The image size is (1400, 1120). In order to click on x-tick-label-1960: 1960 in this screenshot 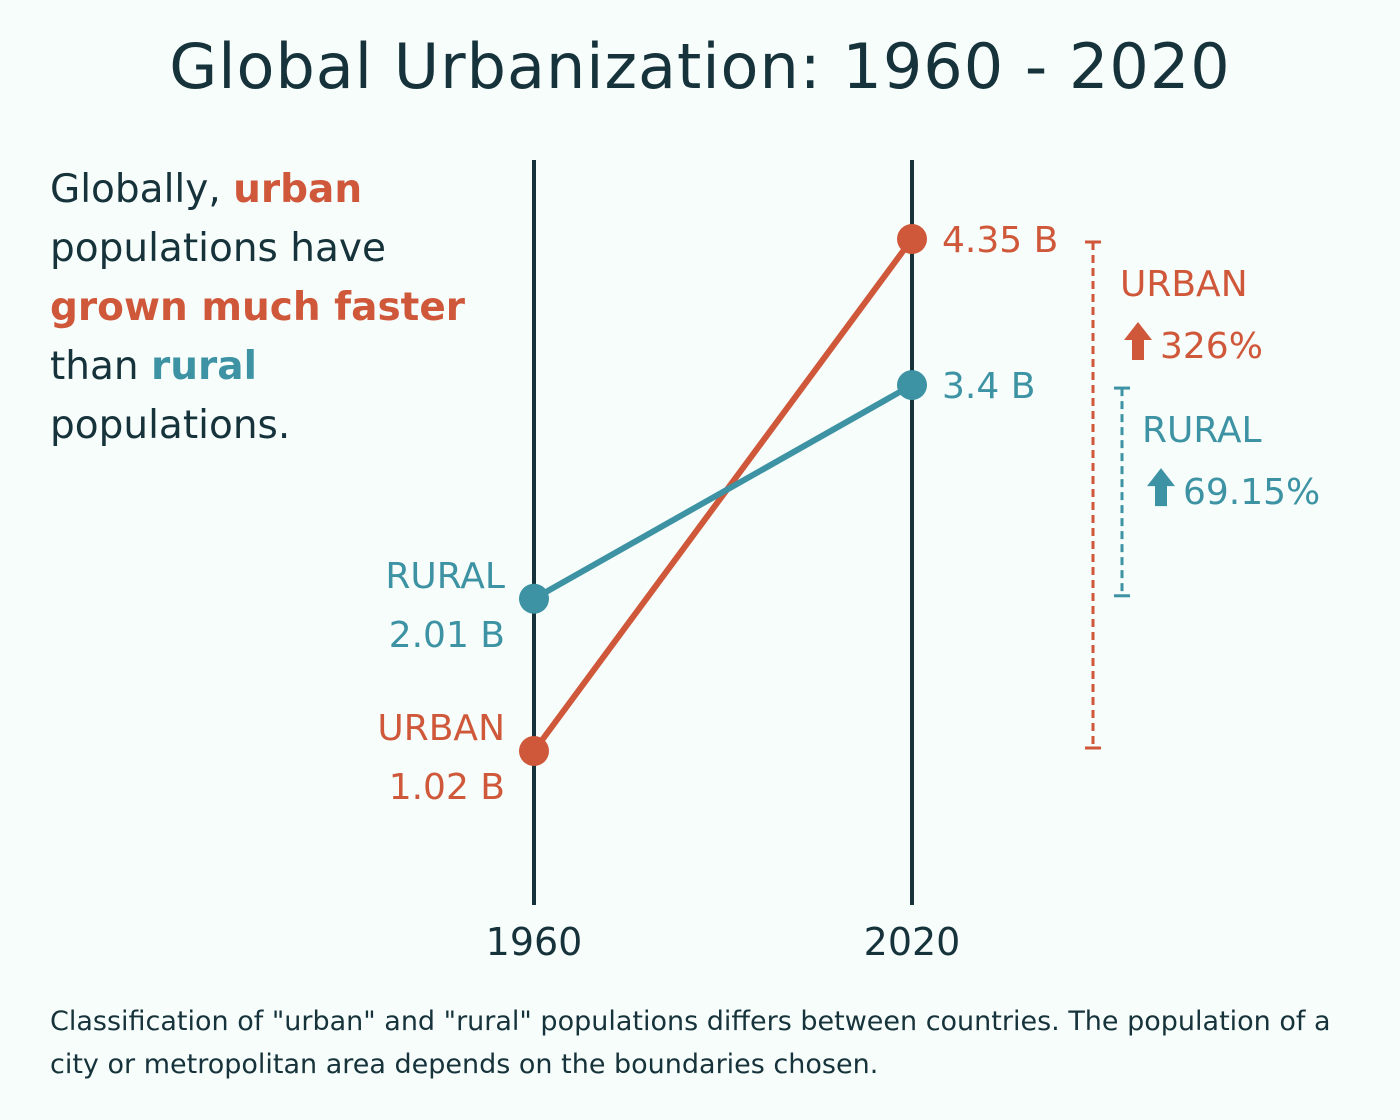, I will do `click(534, 942)`.